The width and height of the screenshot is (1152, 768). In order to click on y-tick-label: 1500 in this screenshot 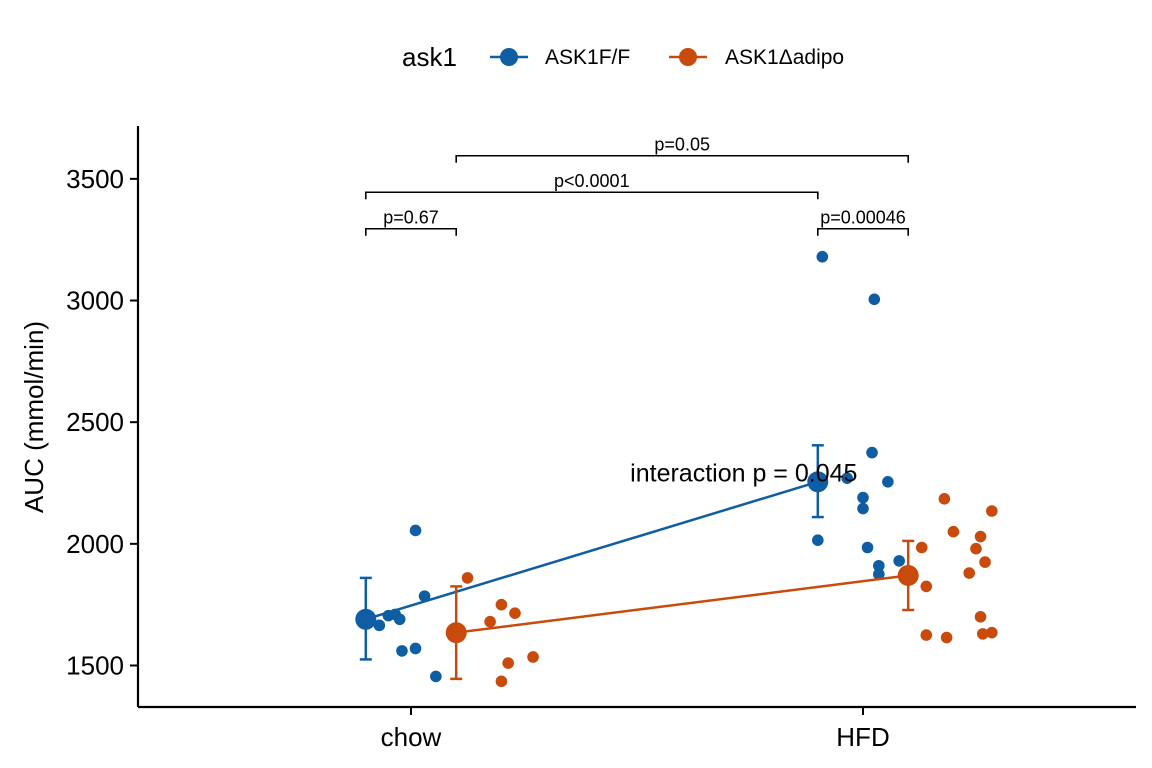, I will do `click(95, 666)`.